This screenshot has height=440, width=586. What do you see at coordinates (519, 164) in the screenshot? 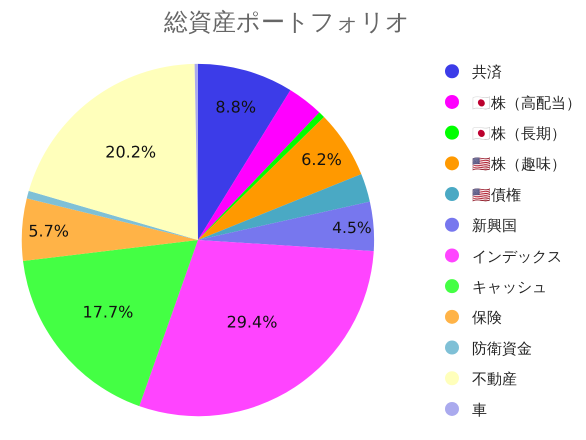
I see `legend-label: 🇺🇸株（趣味）` at bounding box center [519, 164].